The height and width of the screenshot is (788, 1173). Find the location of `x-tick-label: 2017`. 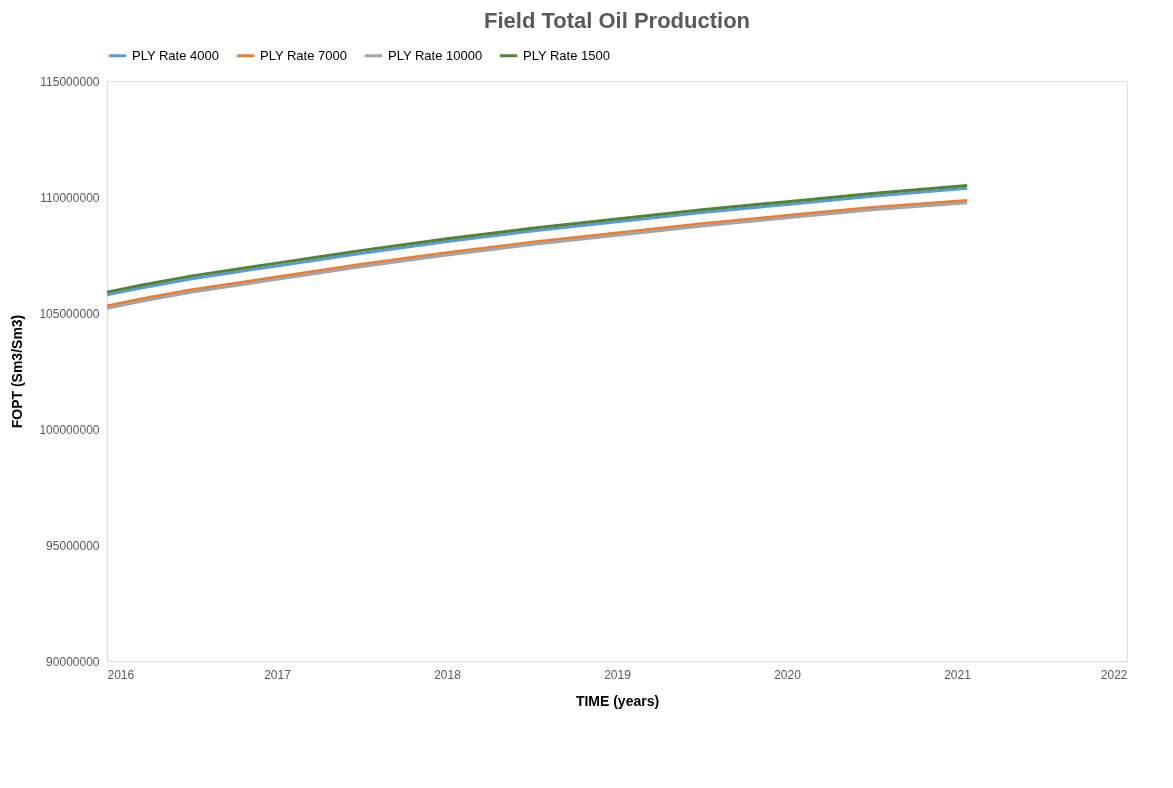

x-tick-label: 2017 is located at coordinates (278, 674).